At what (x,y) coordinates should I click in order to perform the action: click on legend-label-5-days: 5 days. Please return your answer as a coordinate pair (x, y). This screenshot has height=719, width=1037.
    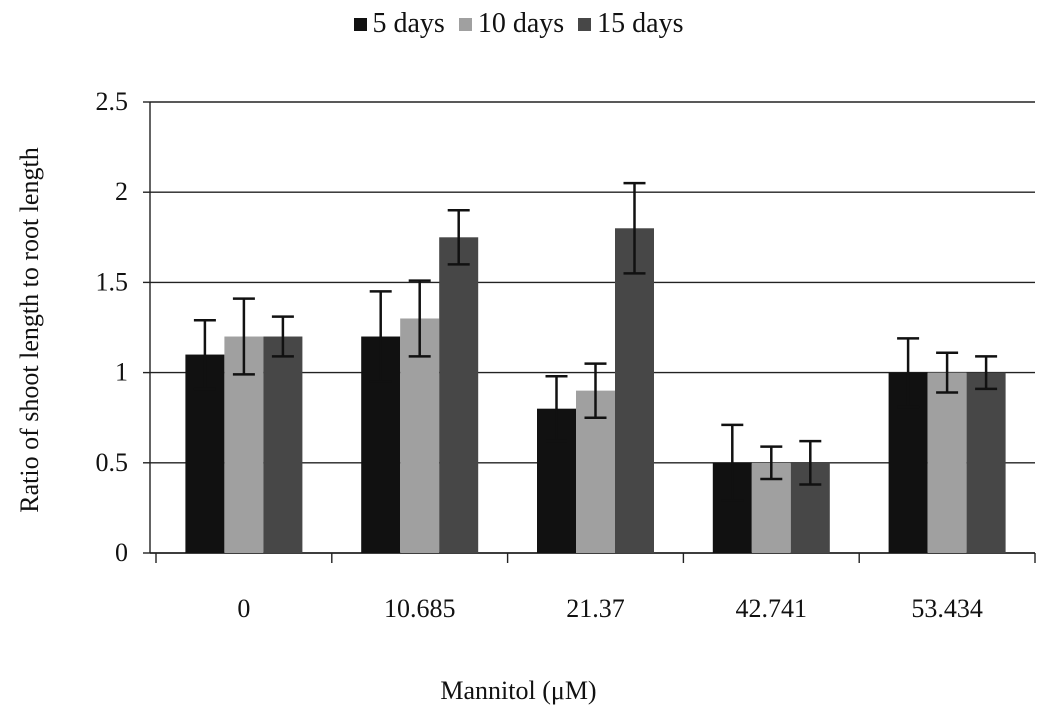
    Looking at the image, I should click on (408, 23).